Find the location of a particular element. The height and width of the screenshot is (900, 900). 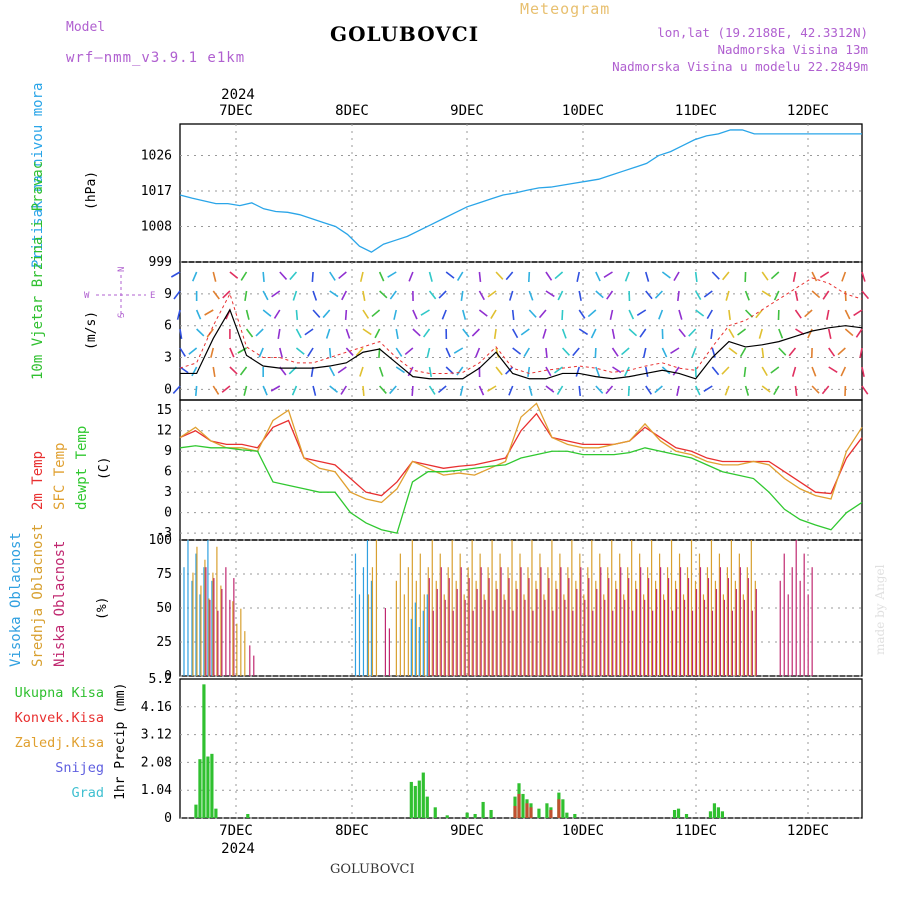

bottom-day-label: 9DEC is located at coordinates (467, 831).